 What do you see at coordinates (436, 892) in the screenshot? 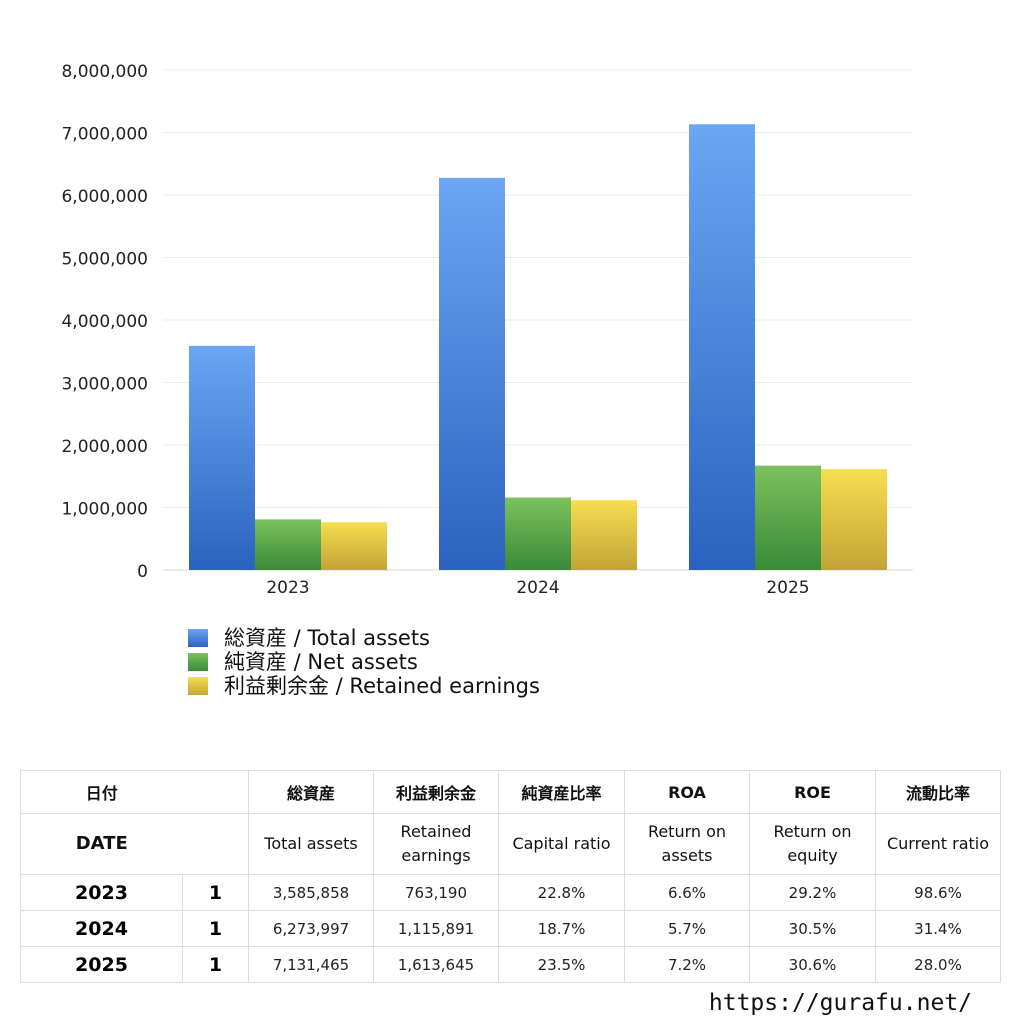
I see `cell-retained-earnings: 763,190` at bounding box center [436, 892].